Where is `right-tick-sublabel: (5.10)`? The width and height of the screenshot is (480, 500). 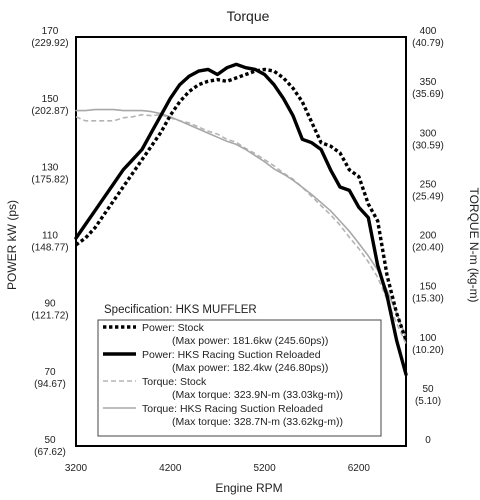
right-tick-sublabel: (5.10) is located at coordinates (428, 401).